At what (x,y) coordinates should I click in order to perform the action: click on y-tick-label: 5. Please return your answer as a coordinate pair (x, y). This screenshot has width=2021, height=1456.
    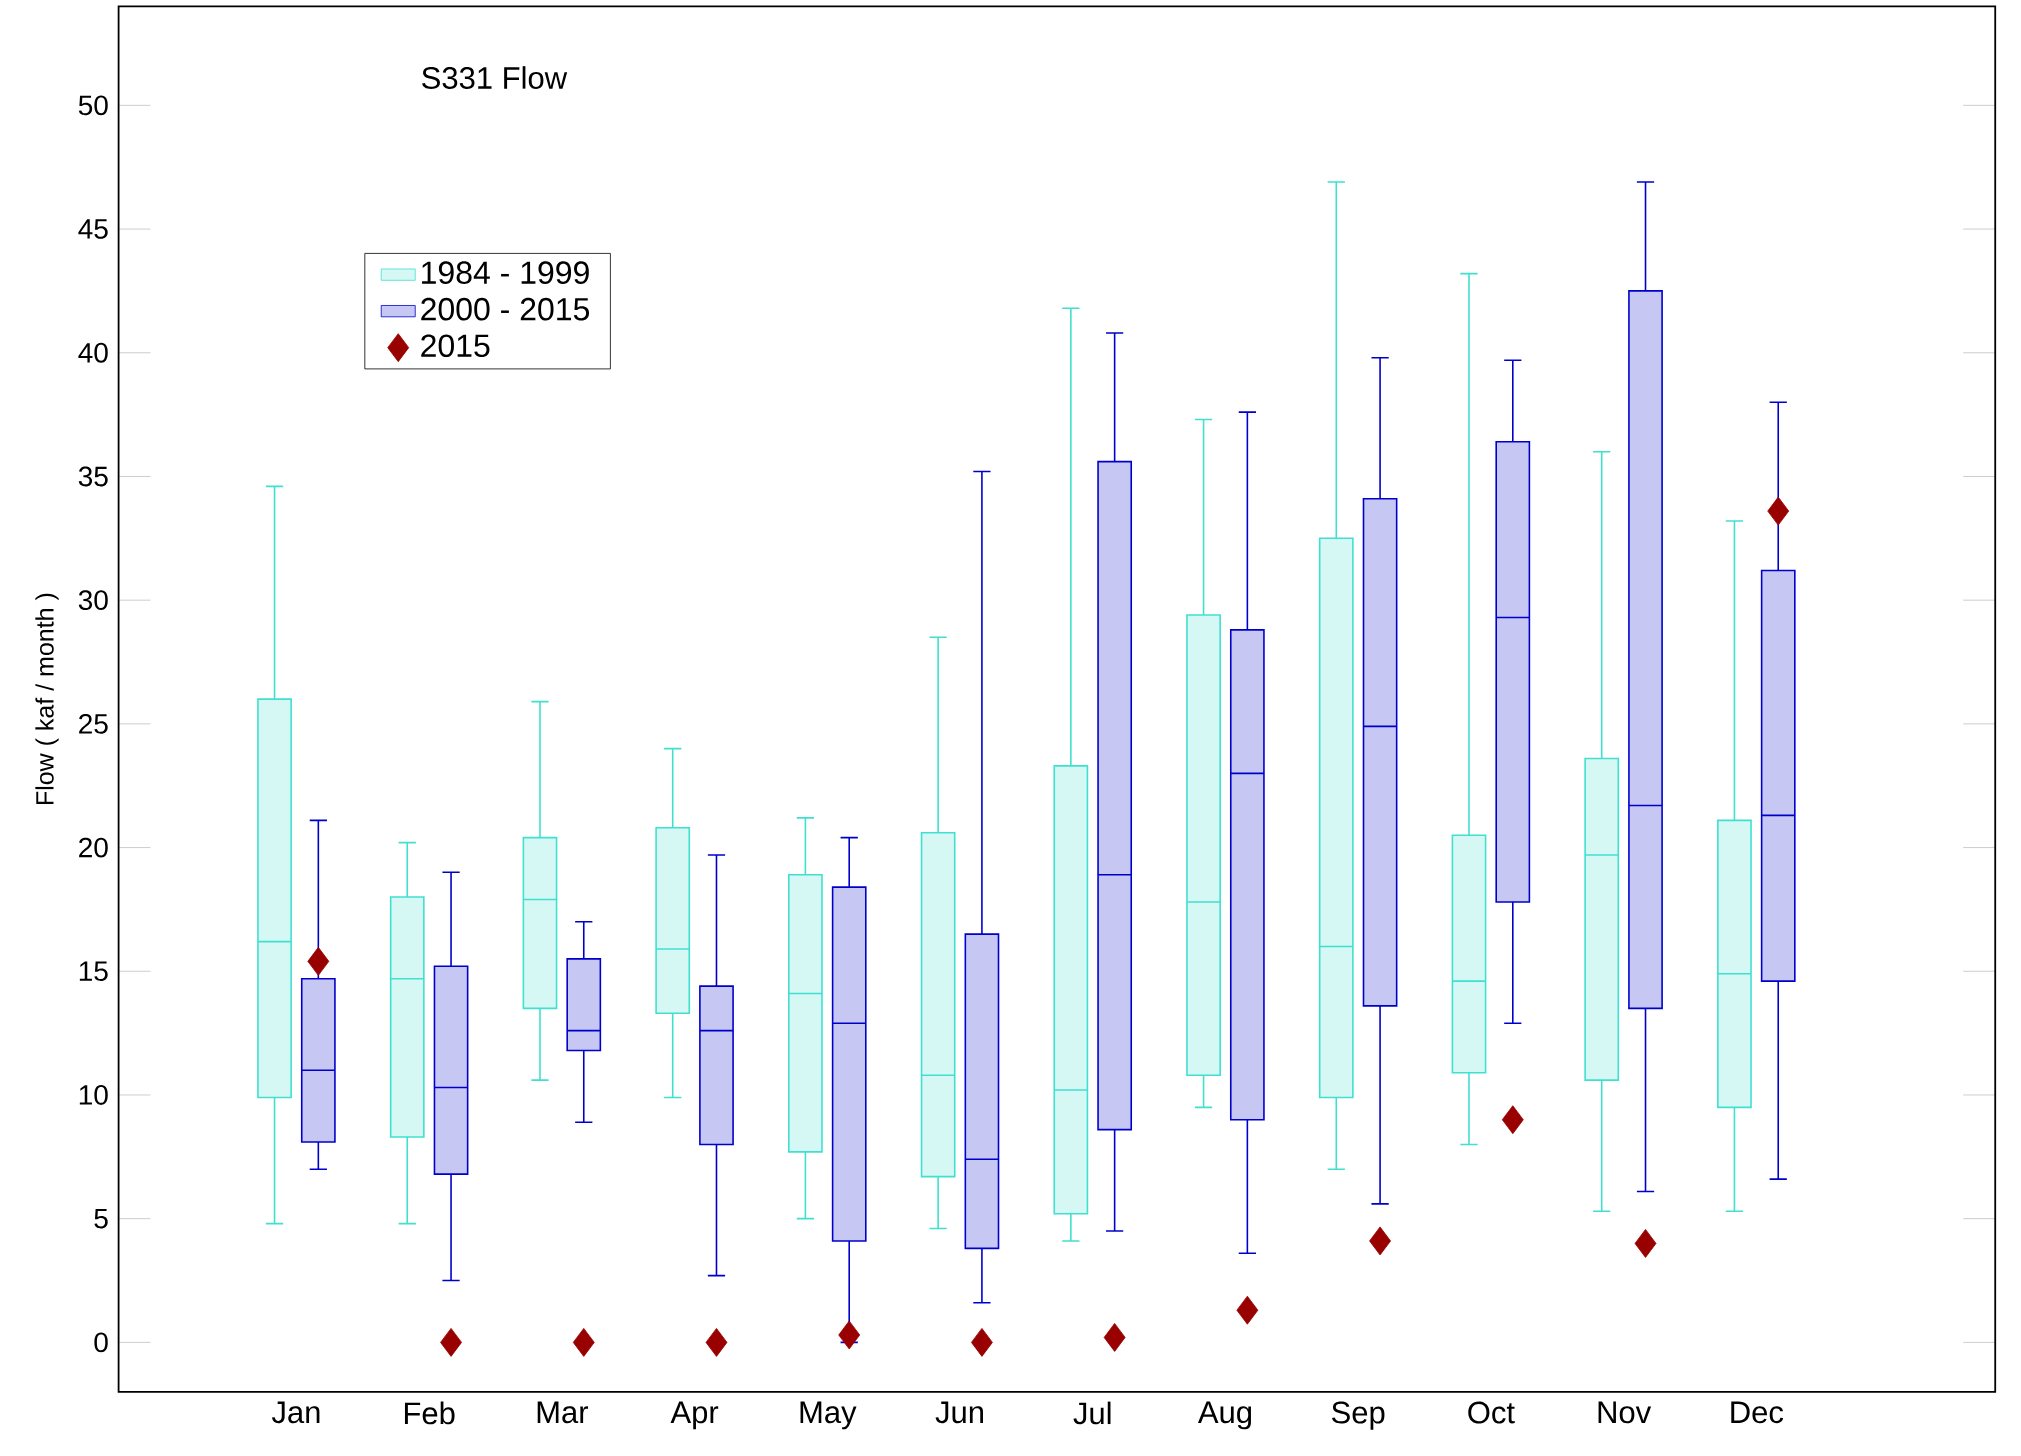
    Looking at the image, I should click on (101, 1218).